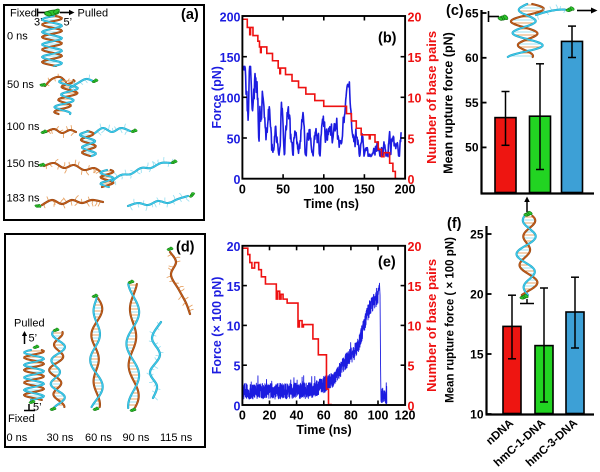 The image size is (600, 472). What do you see at coordinates (20, 85) in the screenshot?
I see `svg-text: 50 ns` at bounding box center [20, 85].